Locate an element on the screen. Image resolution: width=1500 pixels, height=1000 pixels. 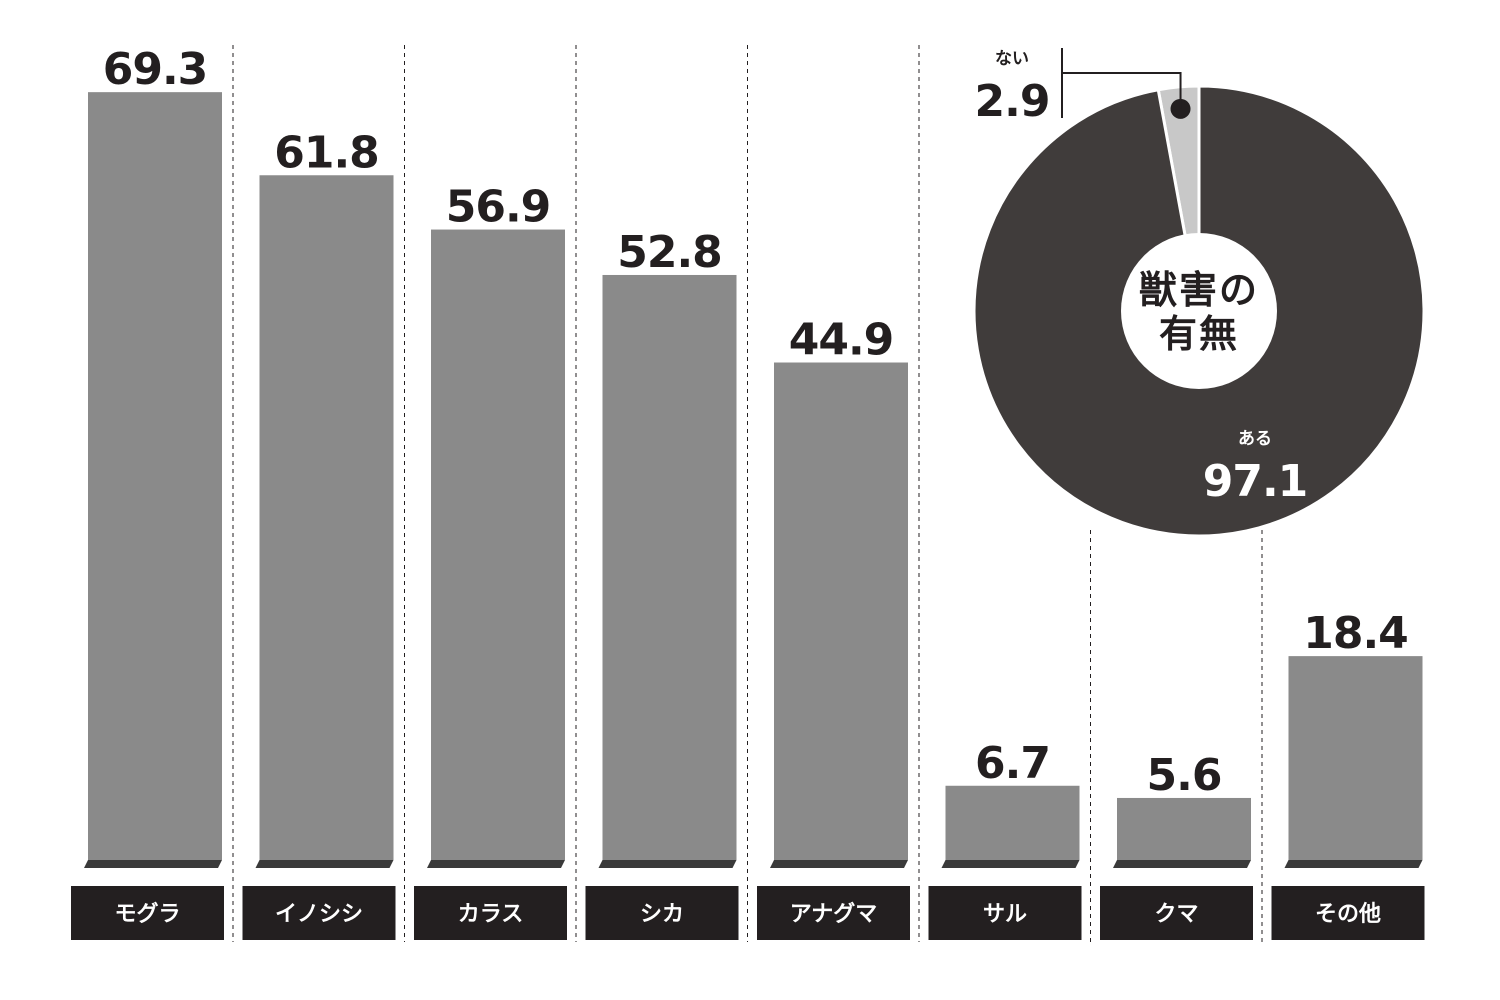
value-label: 52.8 is located at coordinates (669, 252).